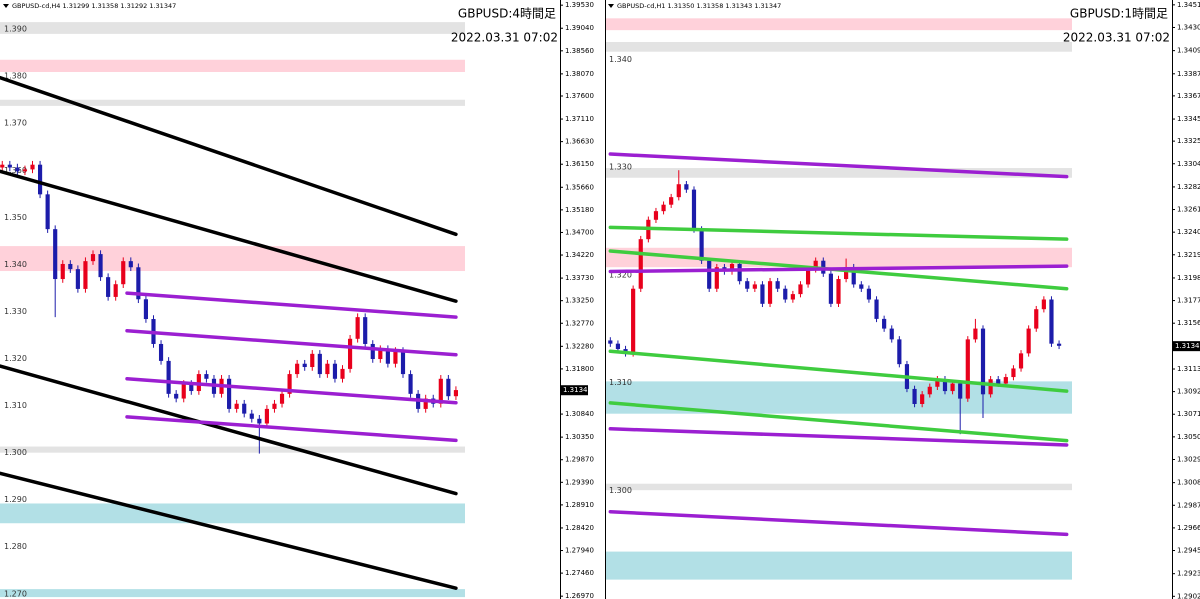 The image size is (1200, 599). Describe the element at coordinates (579, 51) in the screenshot. I see `y-tick-label: 1.38560` at that location.